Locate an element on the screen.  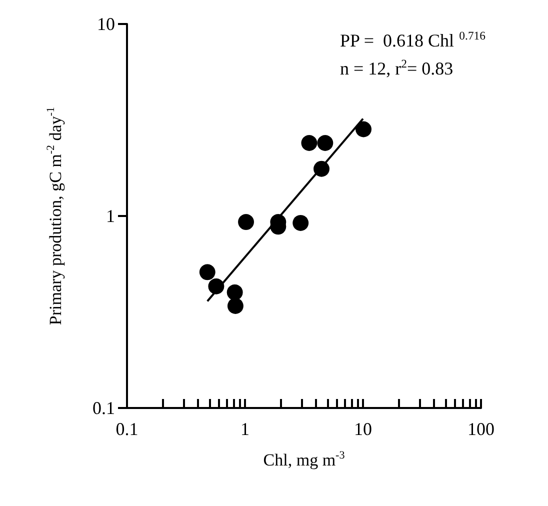
x-tick-label: 100 is located at coordinates (481, 429).